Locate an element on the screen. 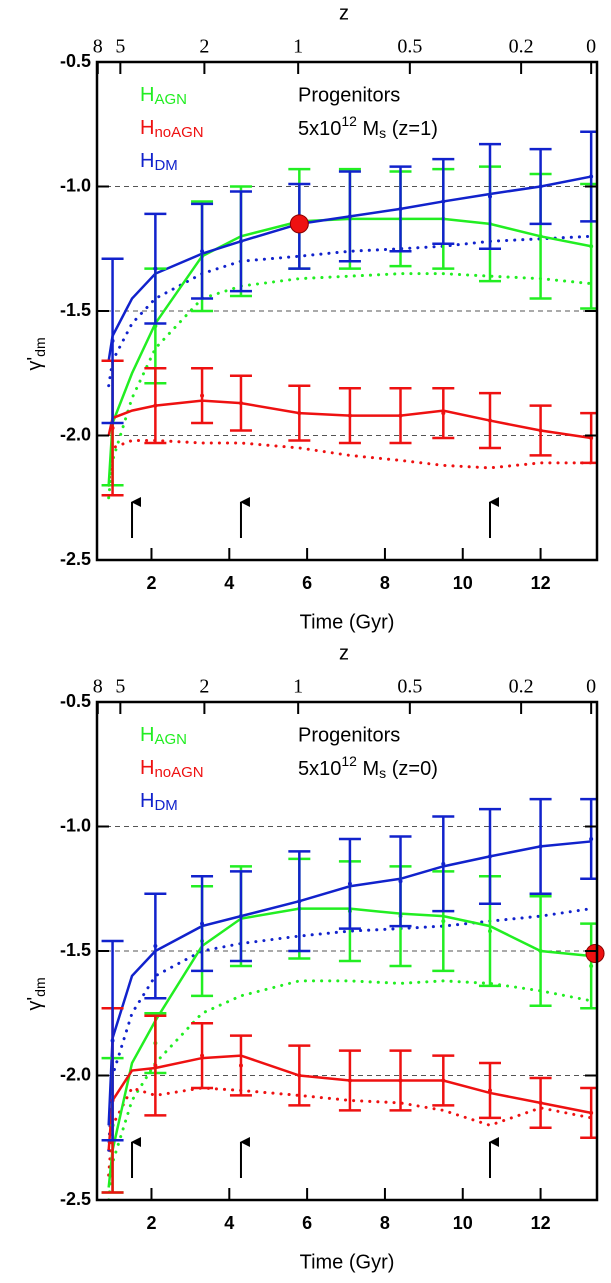 The image size is (611, 1283). mass-label-sub: s is located at coordinates (382, 773).